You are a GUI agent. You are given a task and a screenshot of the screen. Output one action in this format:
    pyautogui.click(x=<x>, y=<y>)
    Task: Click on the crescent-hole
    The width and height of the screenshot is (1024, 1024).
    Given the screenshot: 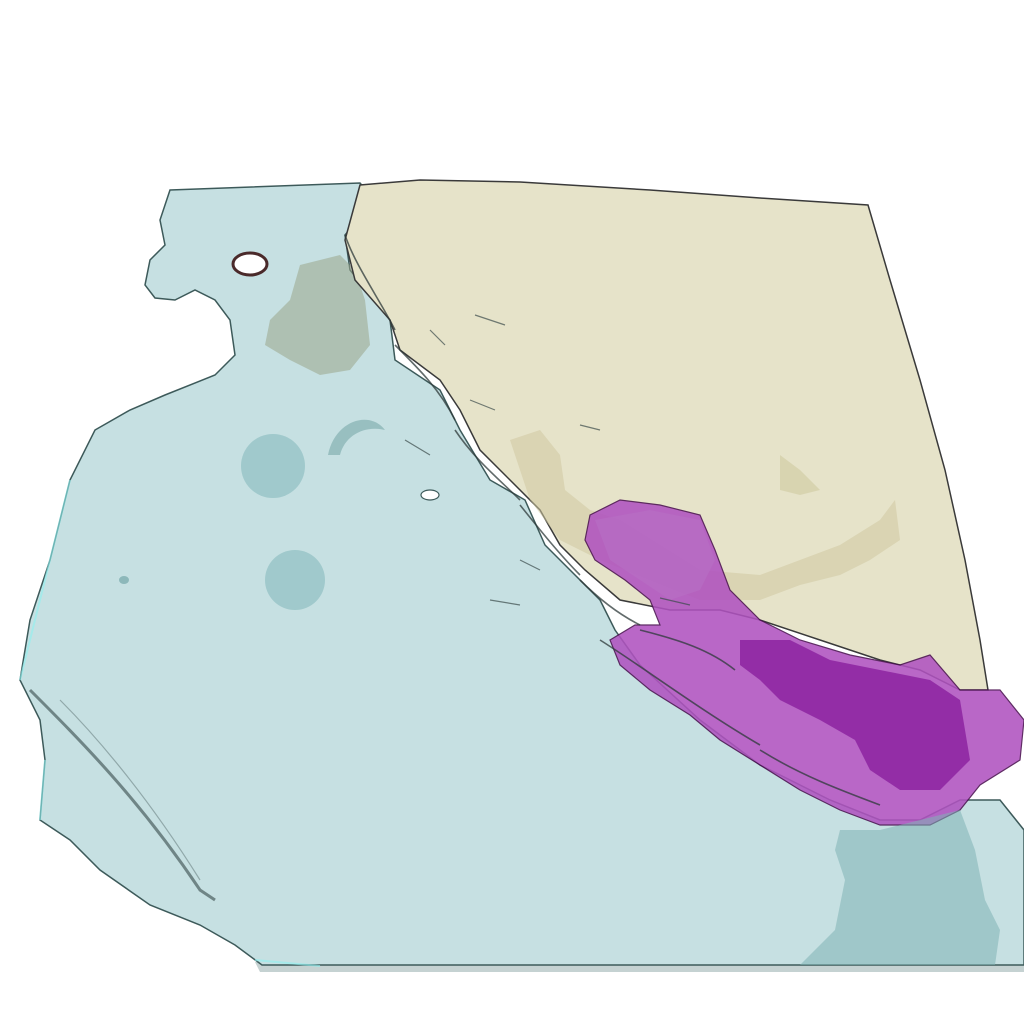 What is the action you would take?
    pyautogui.click(x=356, y=437)
    